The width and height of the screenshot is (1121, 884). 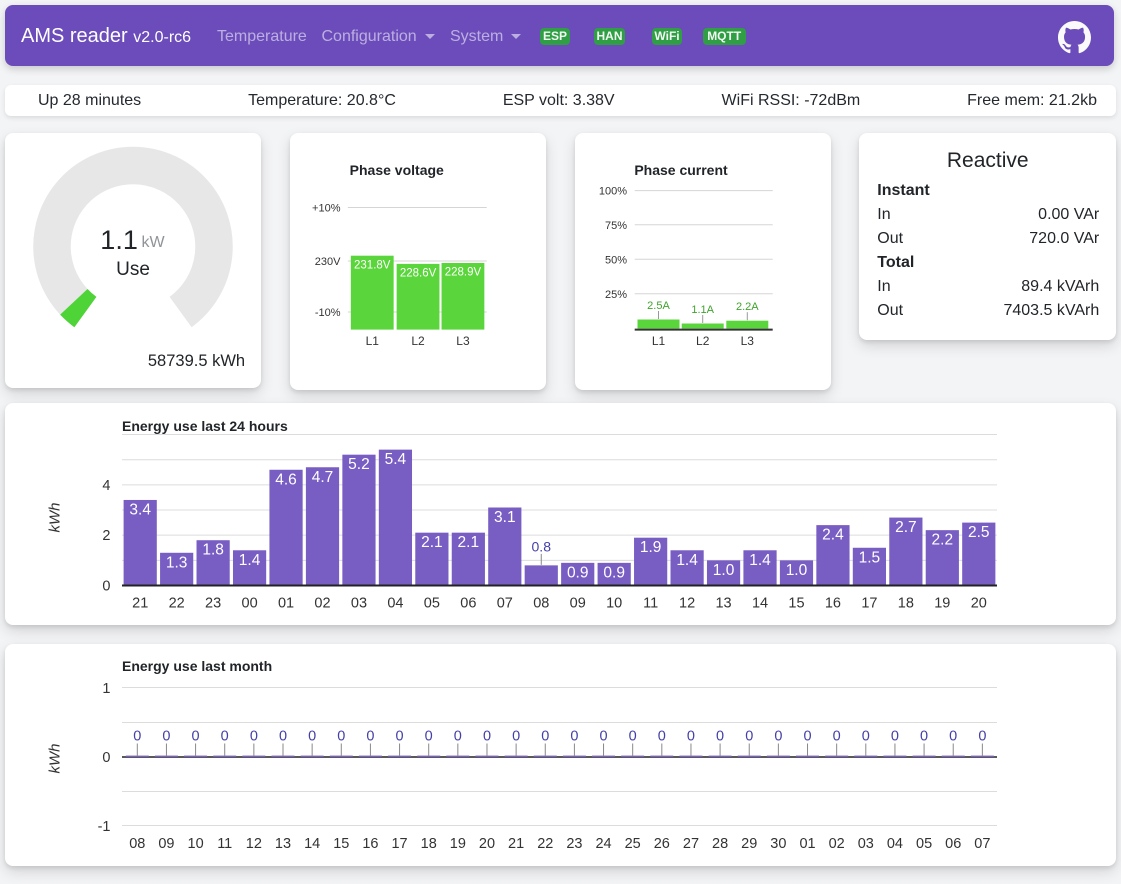 What do you see at coordinates (807, 844) in the screenshot?
I see `svg-text: 01` at bounding box center [807, 844].